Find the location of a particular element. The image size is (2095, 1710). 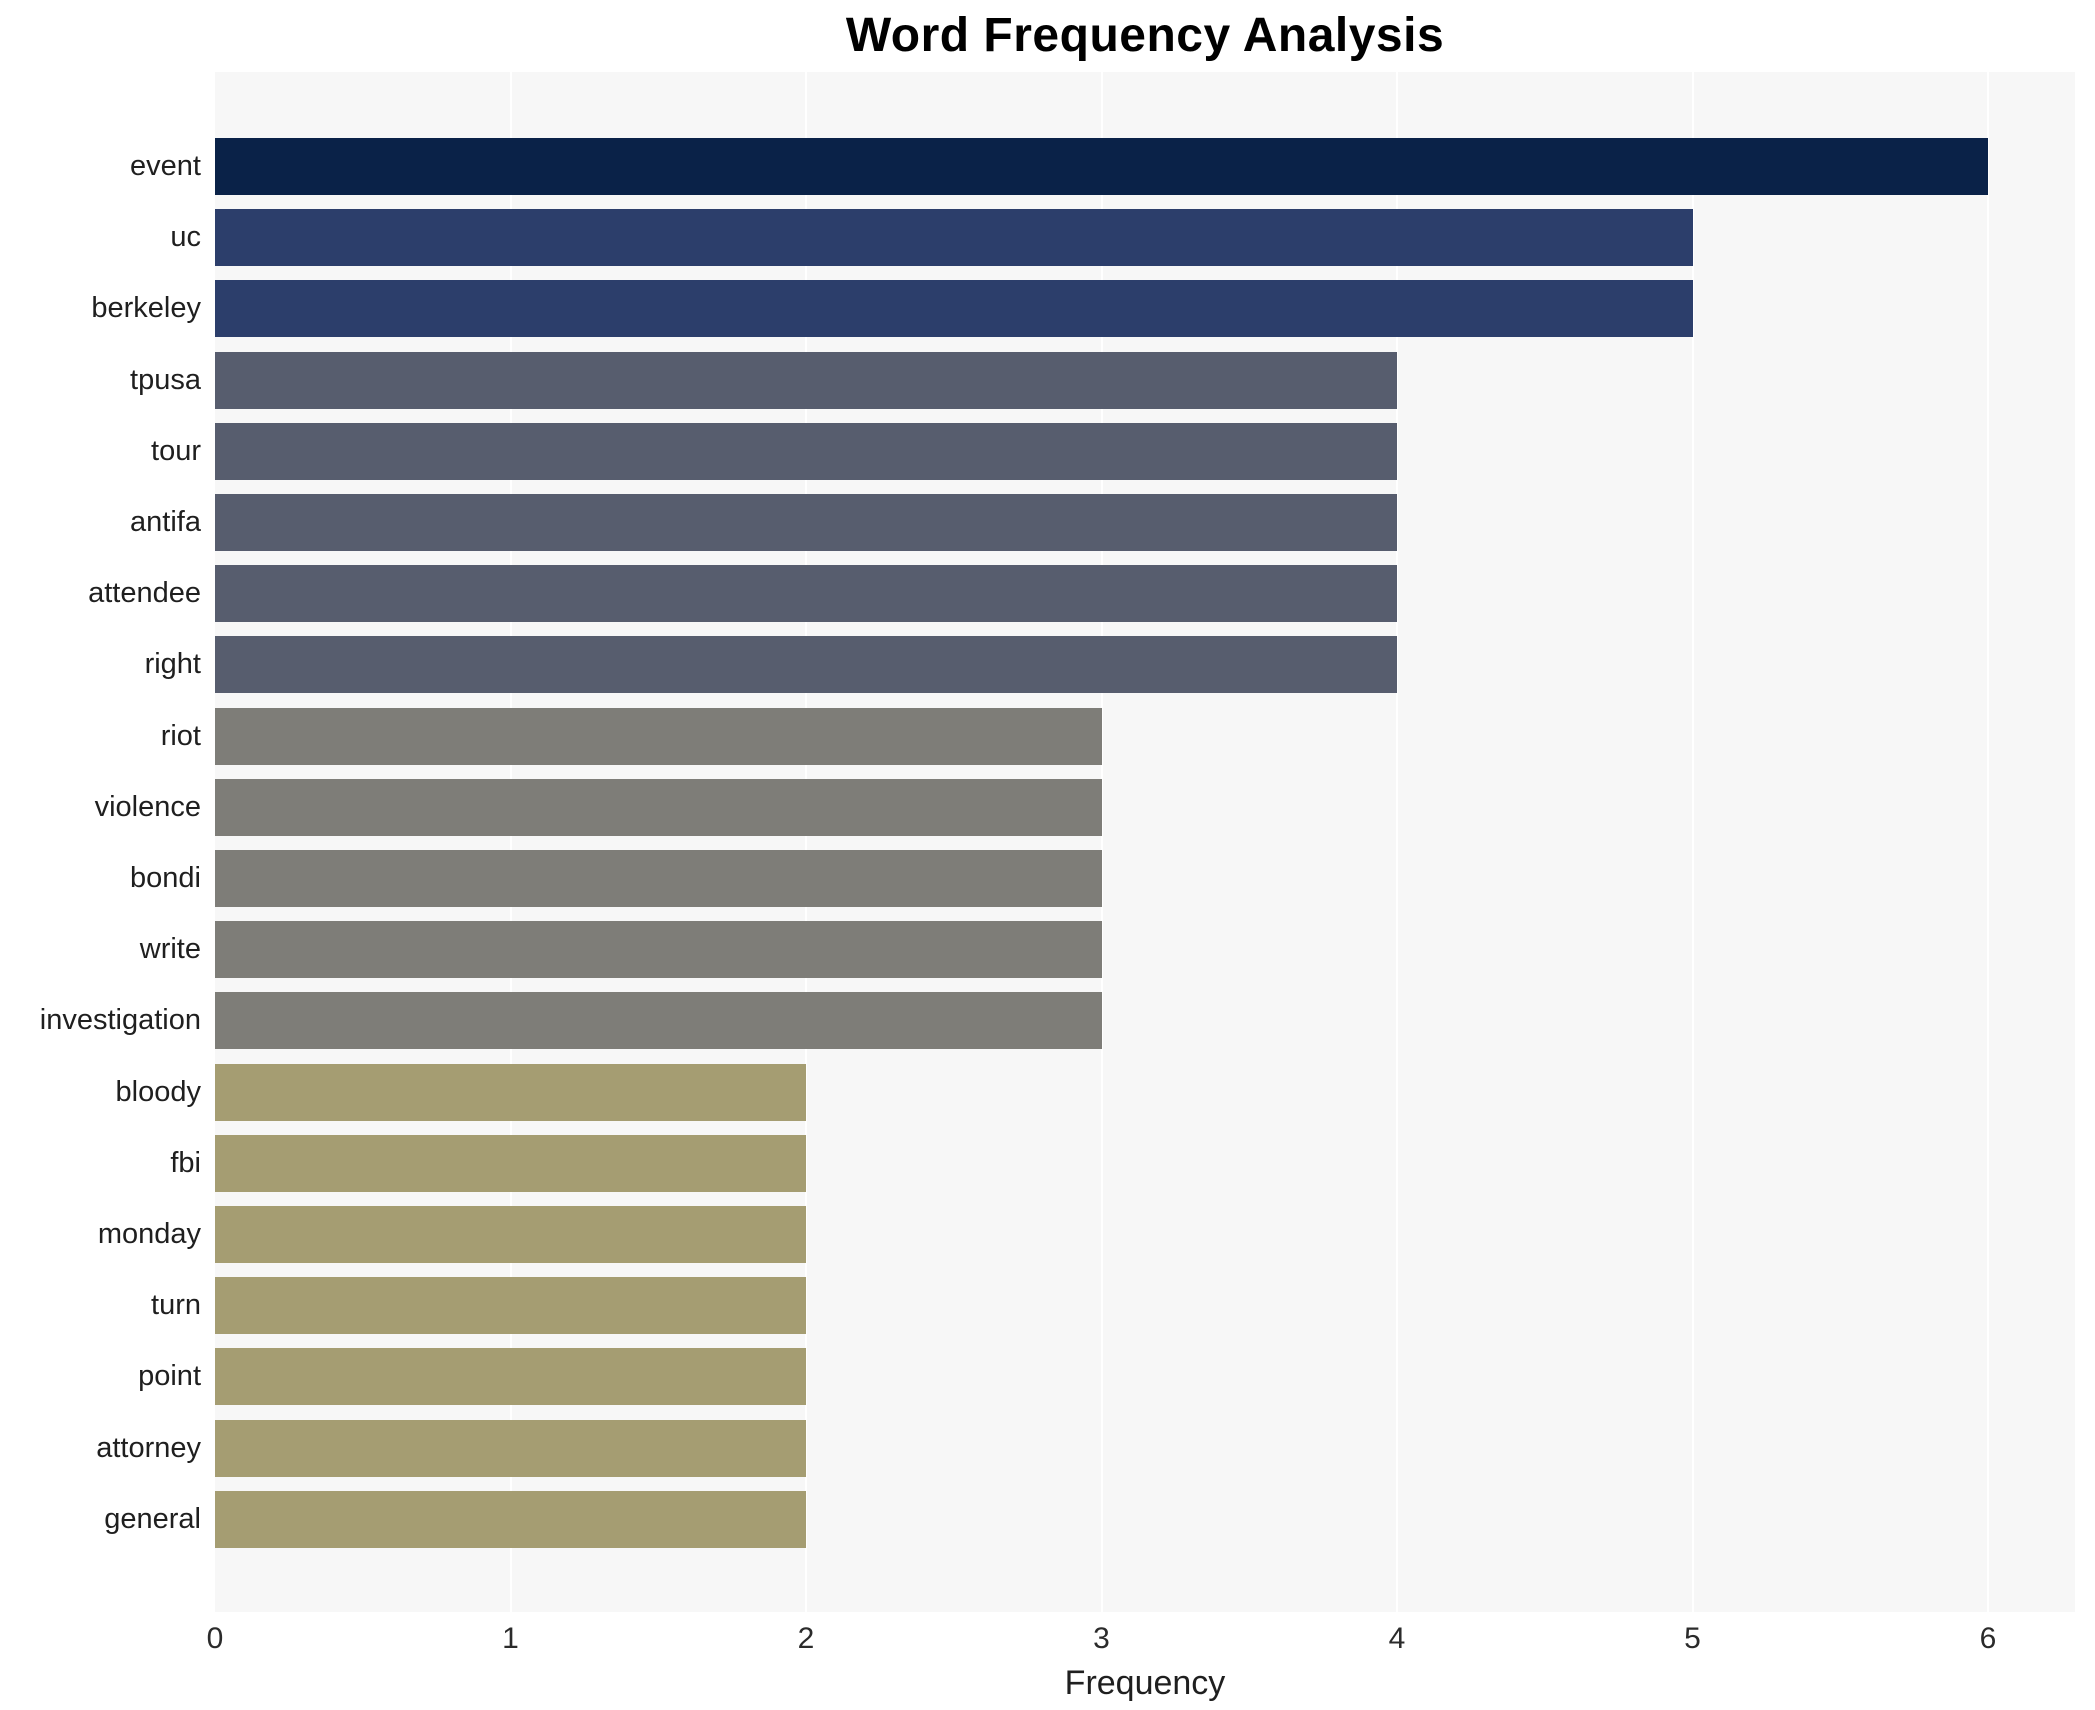

bar-tpusa is located at coordinates (806, 380).